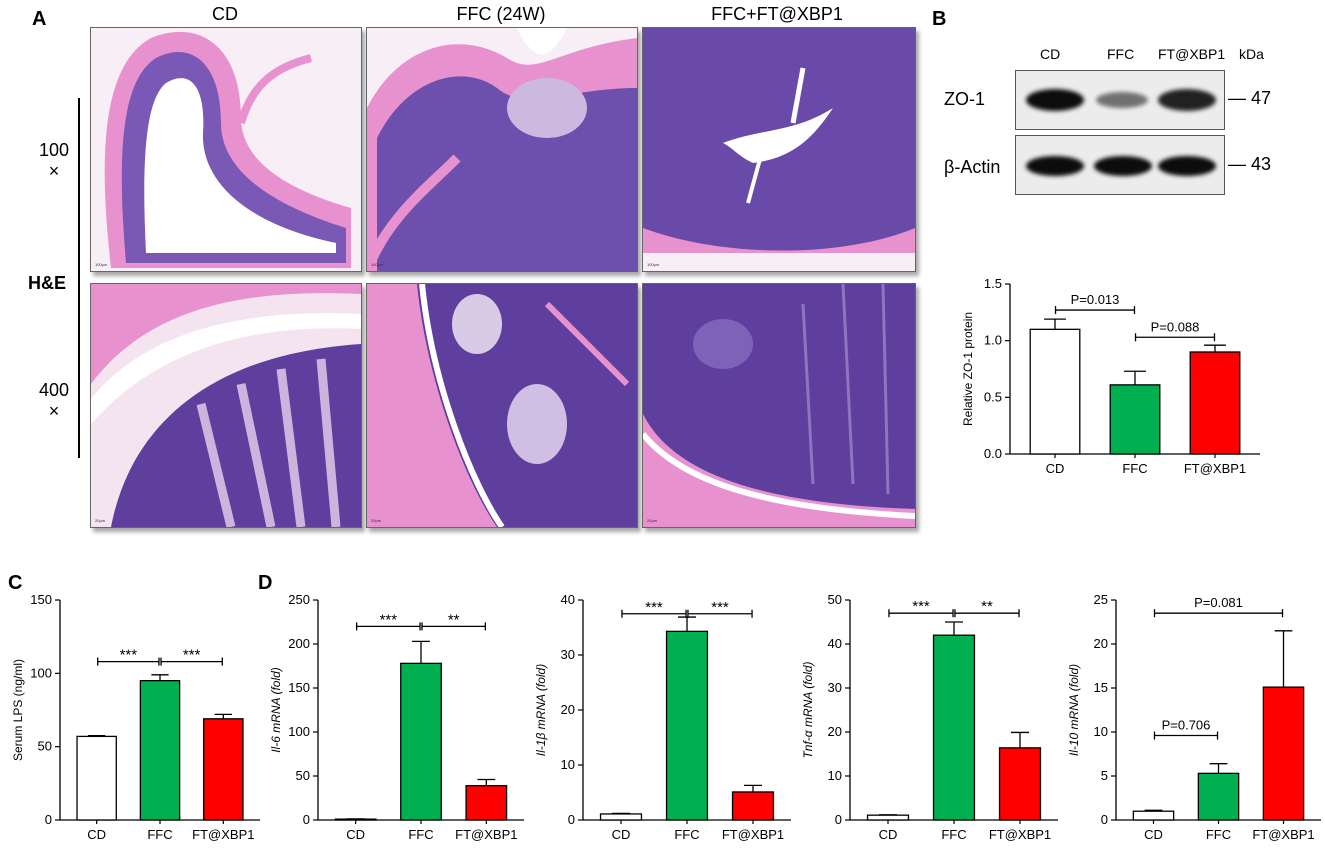 This screenshot has width=1325, height=853. What do you see at coordinates (39, 19) in the screenshot?
I see `panel-letter-a: A` at bounding box center [39, 19].